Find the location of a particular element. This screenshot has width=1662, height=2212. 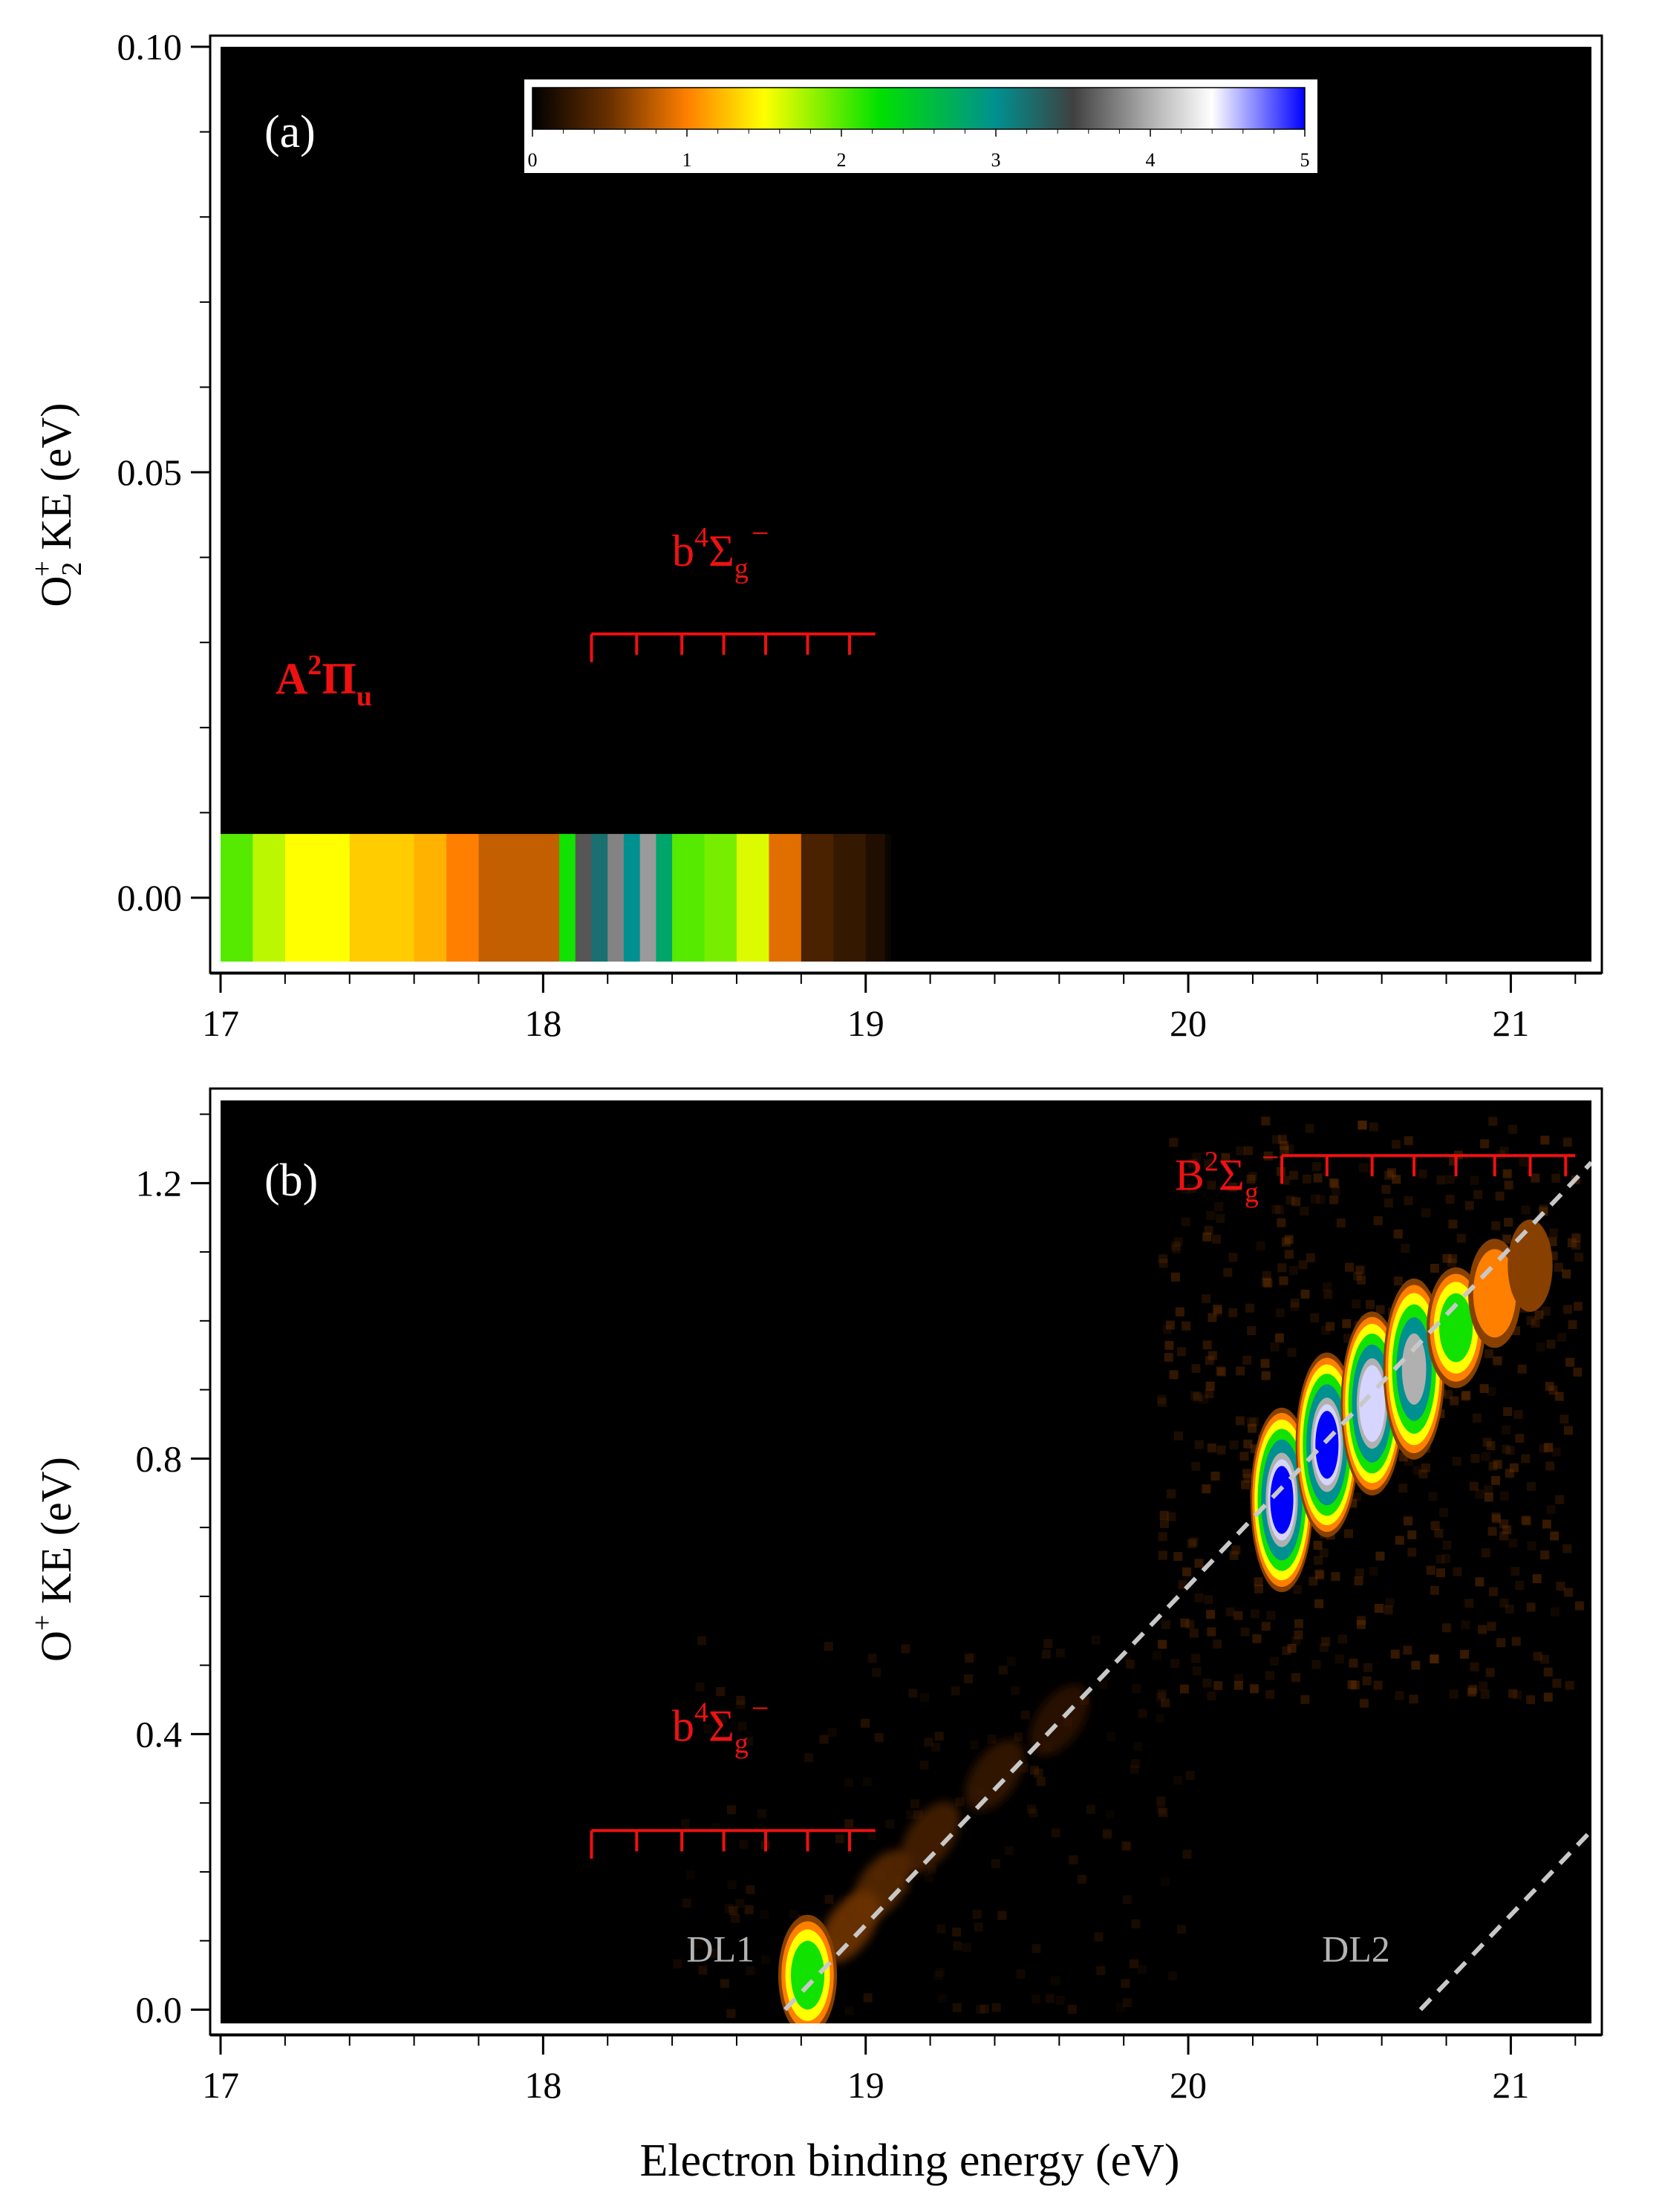

colorbar-tick-label: 4 is located at coordinates (1151, 160).